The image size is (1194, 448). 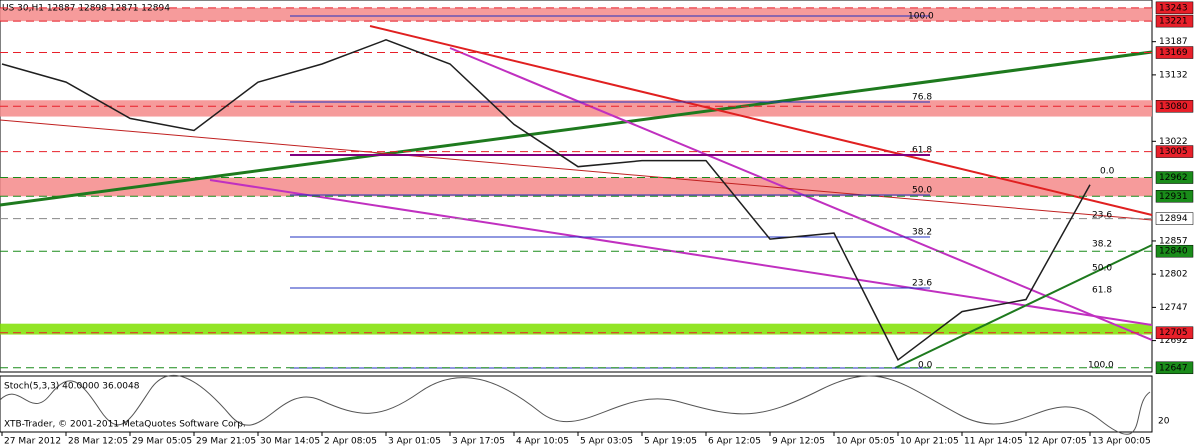 I want to click on chart-title: US 30,H1 12887 12898 12871 12894, so click(x=86, y=9).